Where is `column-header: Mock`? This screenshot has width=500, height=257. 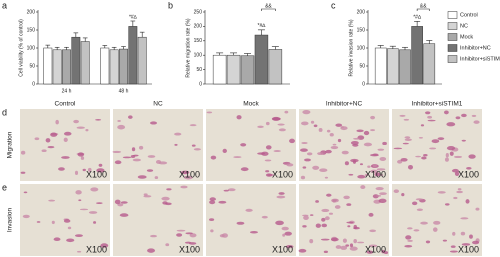 column-header: Mock is located at coordinates (251, 104).